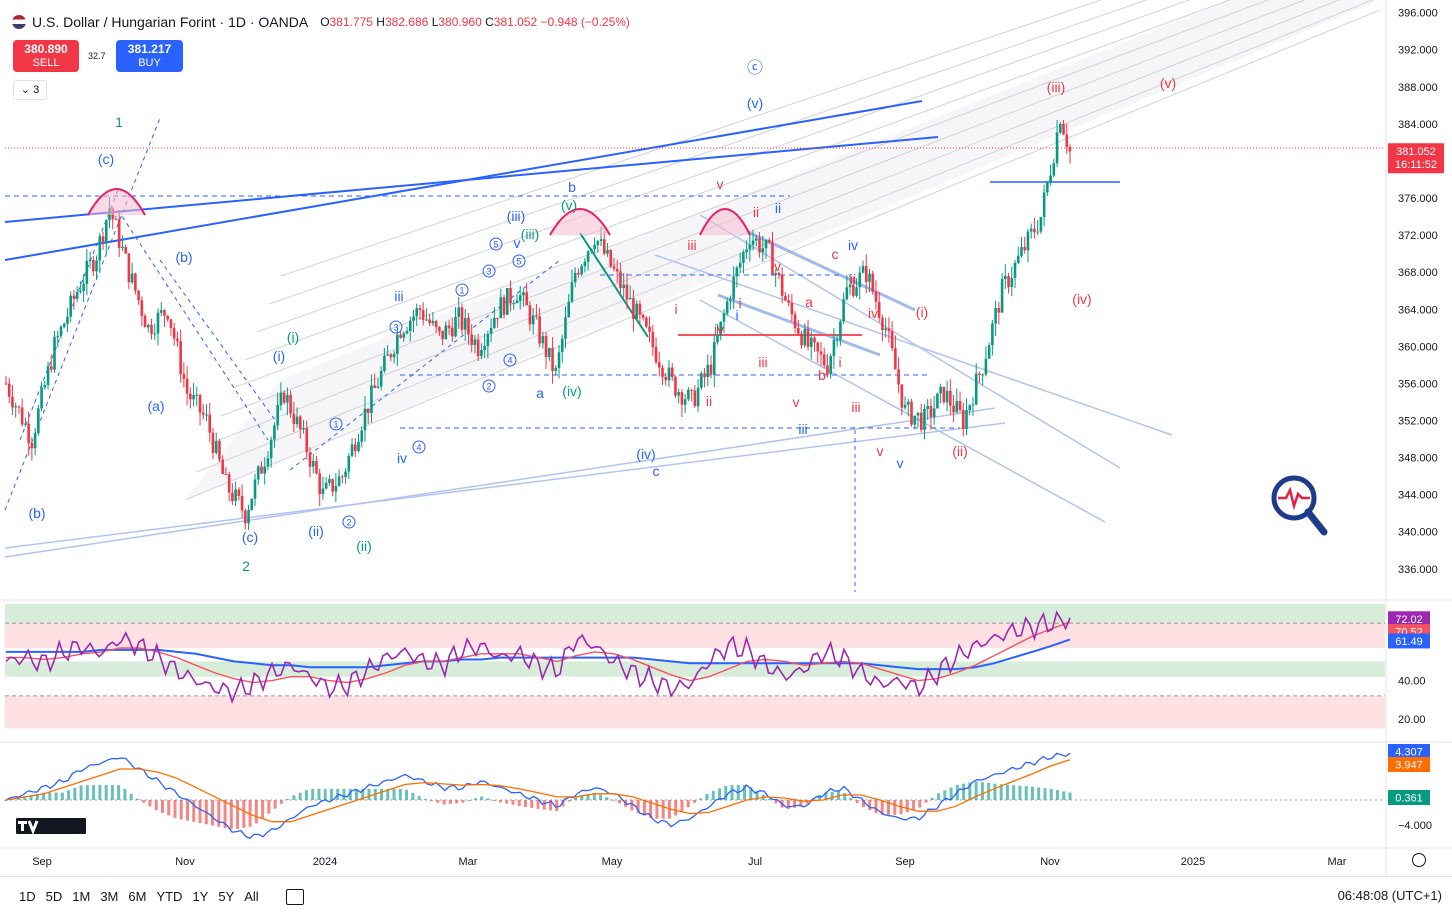 Image resolution: width=1452 pixels, height=916 pixels. I want to click on wave-label: v, so click(880, 451).